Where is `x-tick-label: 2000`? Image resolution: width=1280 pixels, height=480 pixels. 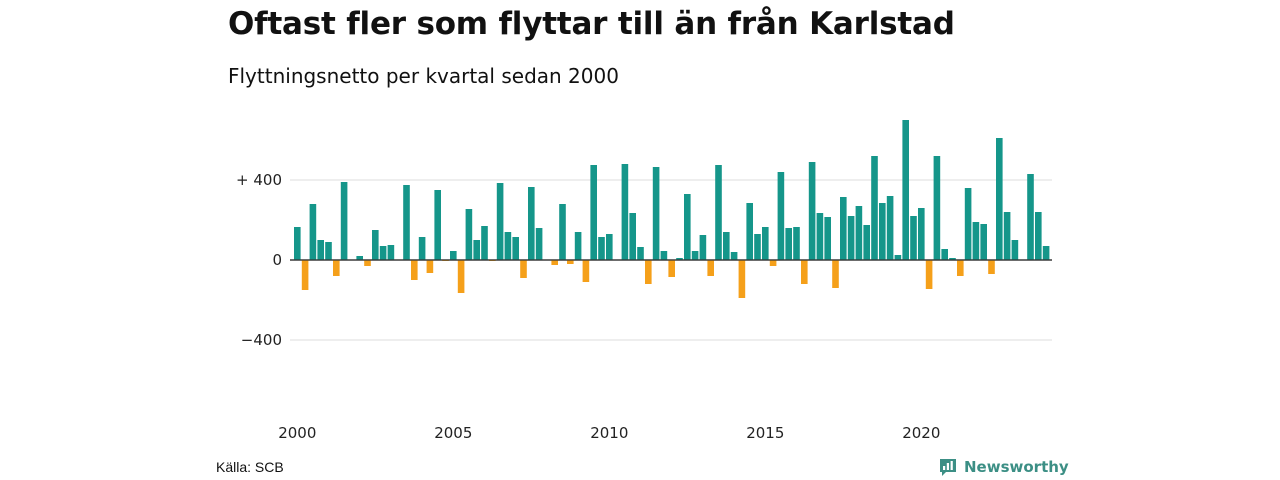
x-tick-label: 2000 is located at coordinates (297, 433).